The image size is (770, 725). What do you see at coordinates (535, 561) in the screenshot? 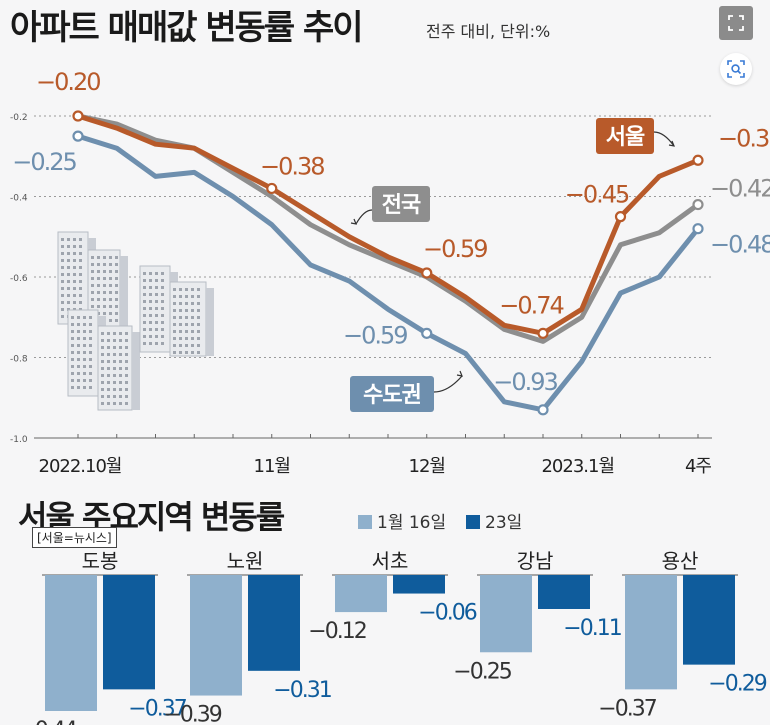
I see `category-label: 강남` at bounding box center [535, 561].